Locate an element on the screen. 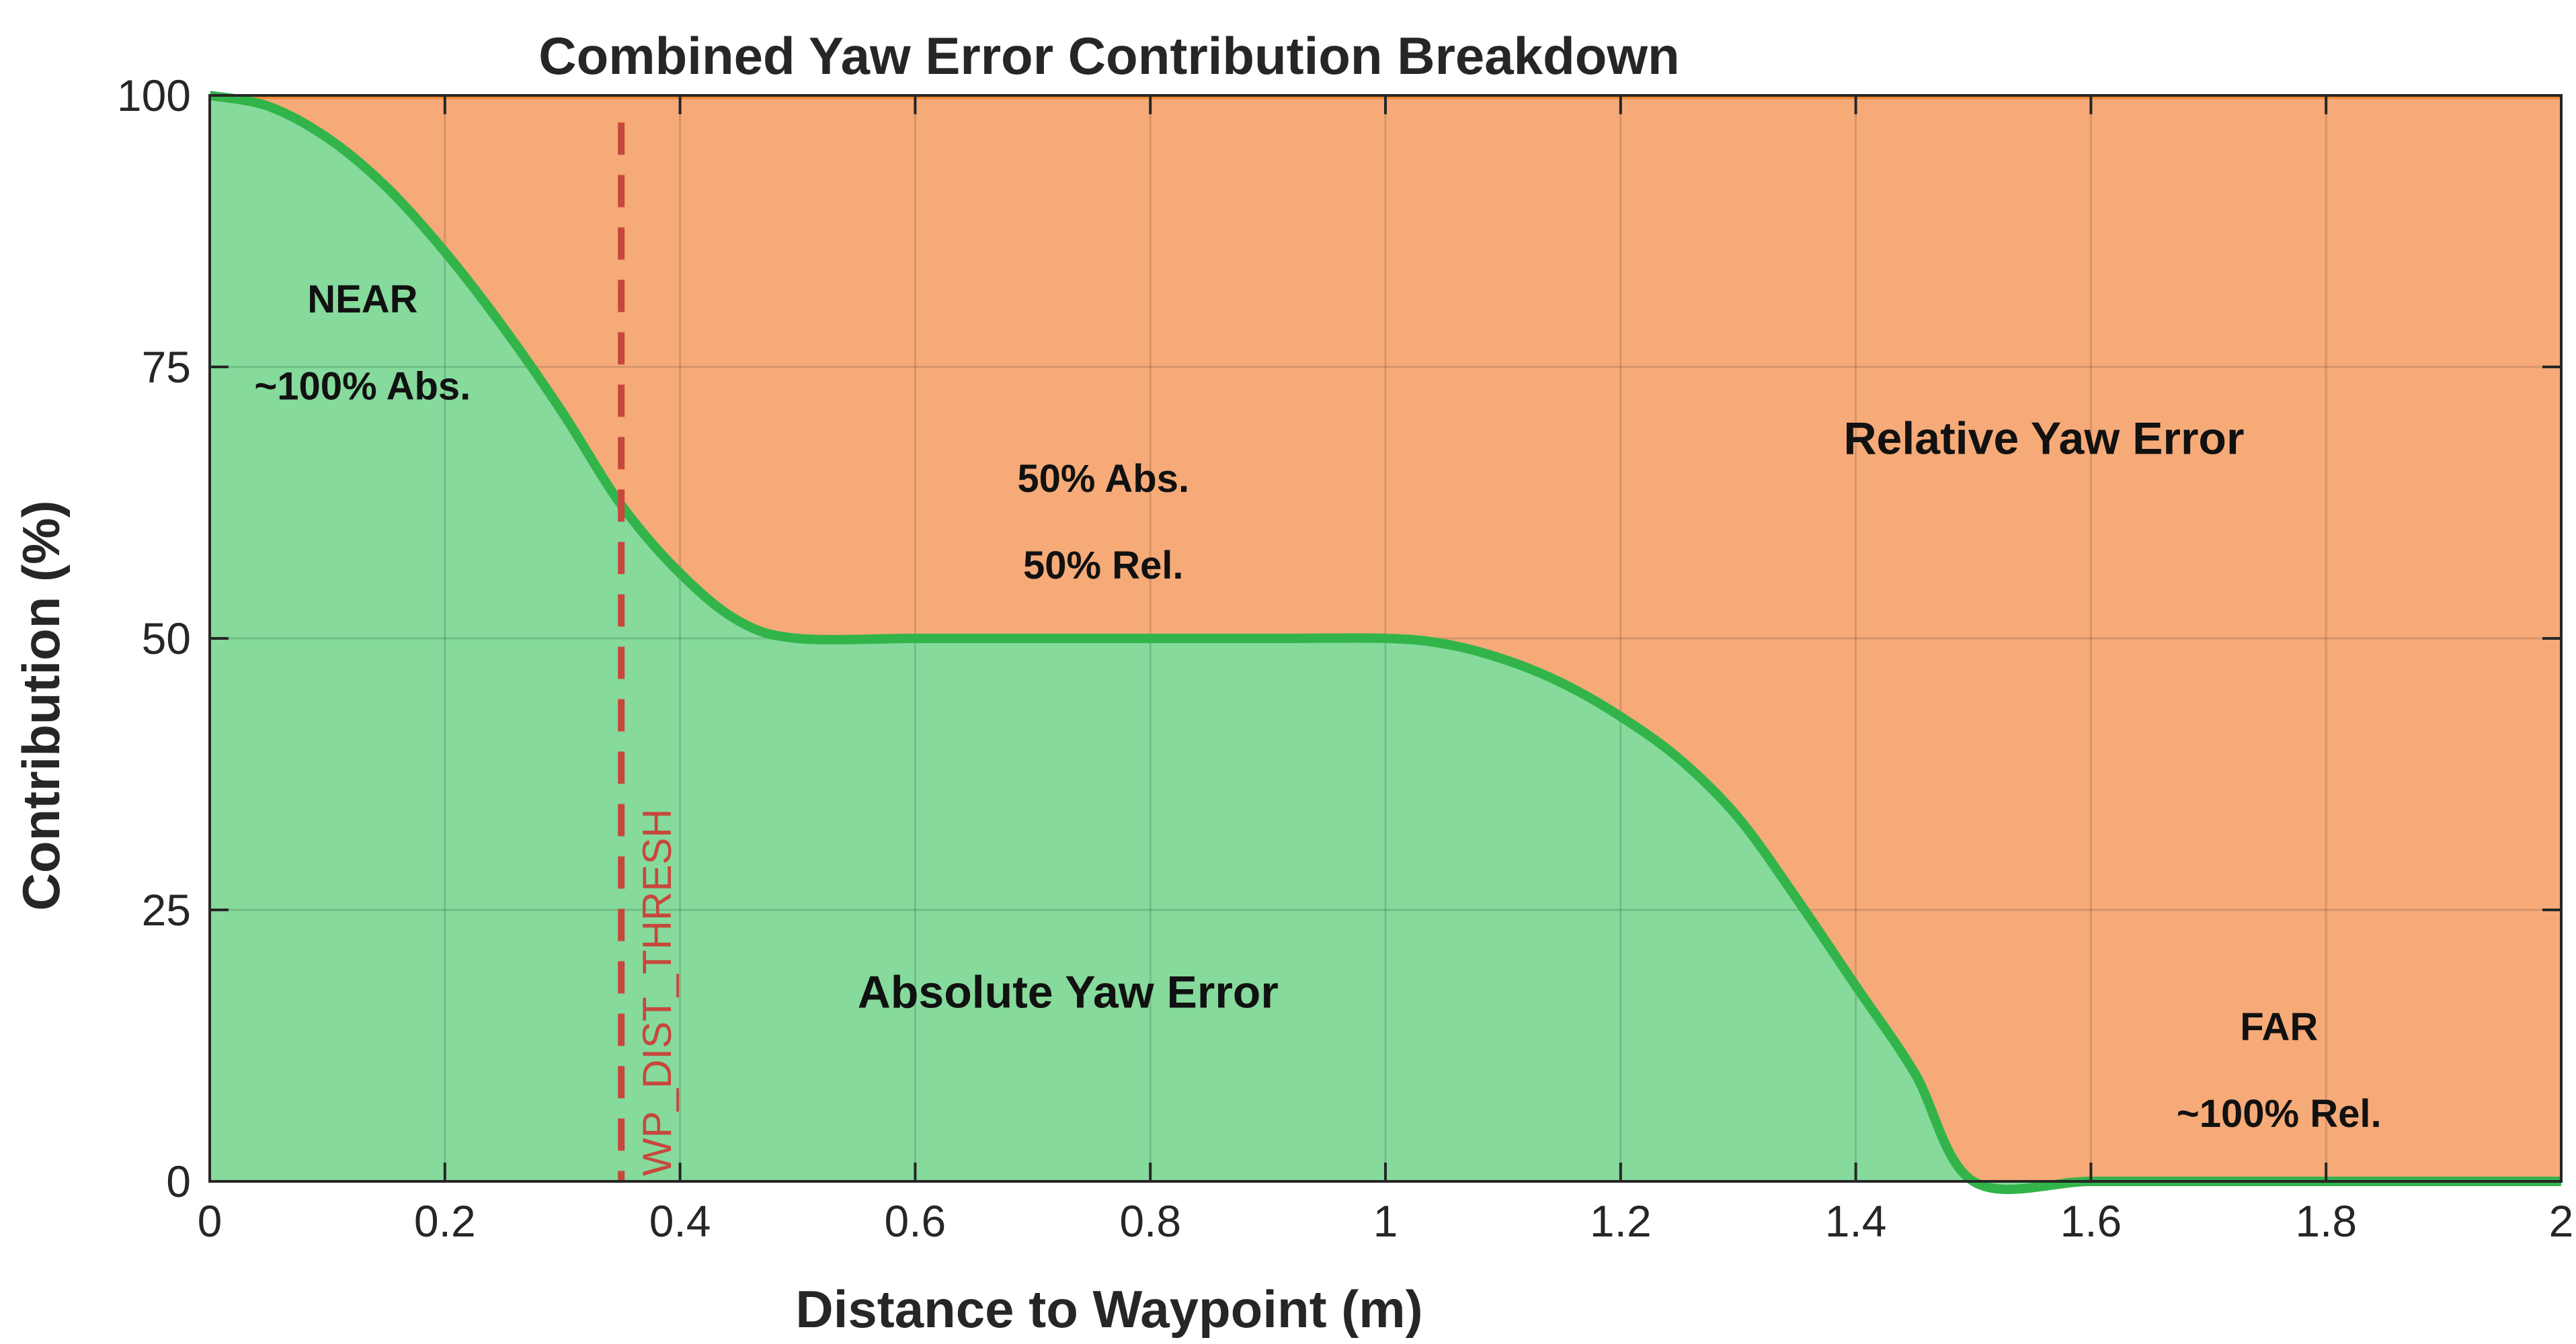  annotation-label: FAR is located at coordinates (2279, 1027).